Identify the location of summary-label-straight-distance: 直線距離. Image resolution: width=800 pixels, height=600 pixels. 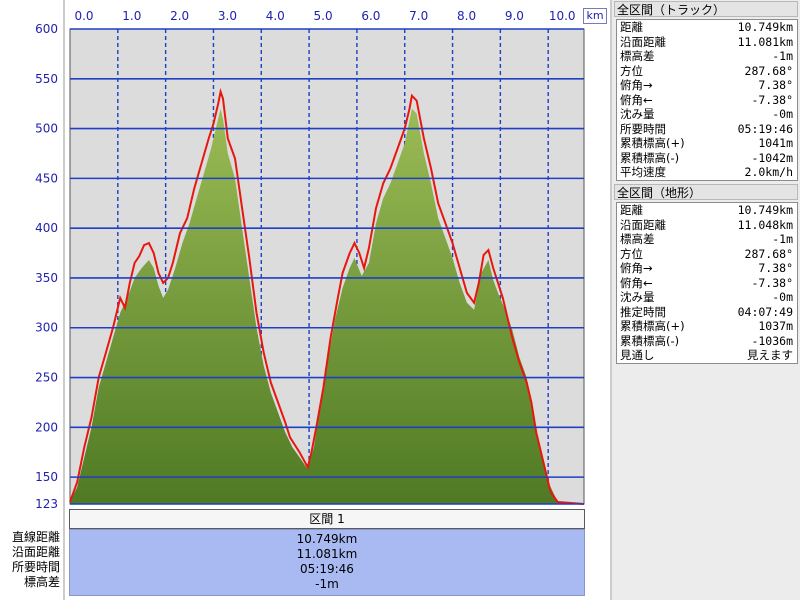
(35, 537).